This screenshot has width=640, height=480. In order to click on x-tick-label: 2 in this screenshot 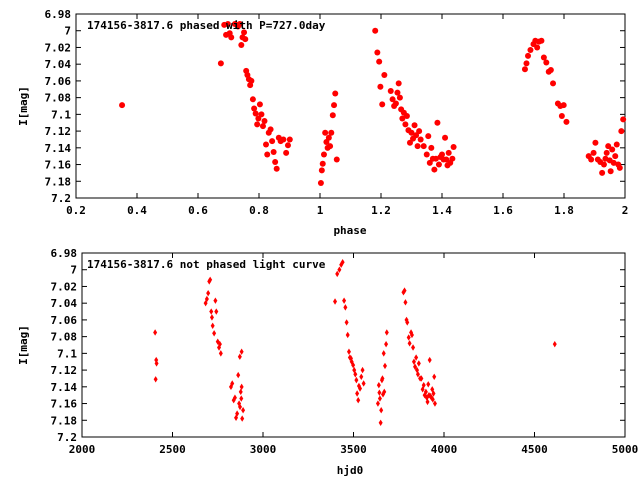, I will do `click(625, 210)`.